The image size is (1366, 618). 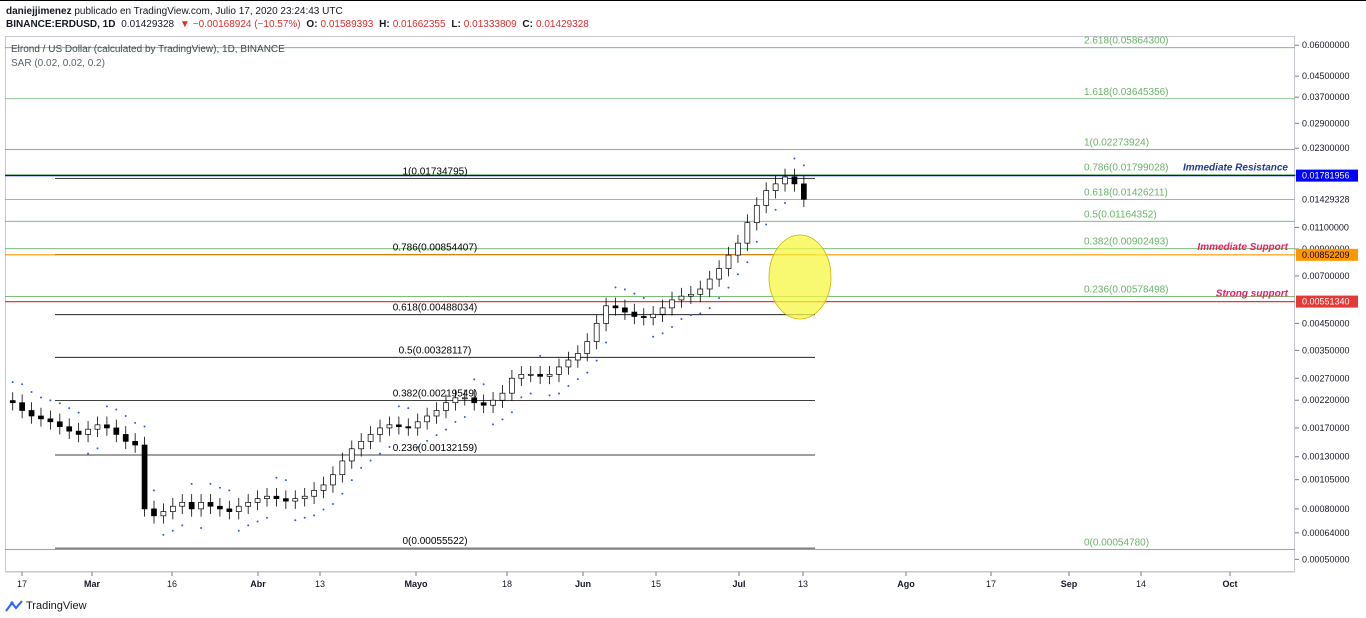 I want to click on low-value: 0.01333809, so click(x=490, y=24).